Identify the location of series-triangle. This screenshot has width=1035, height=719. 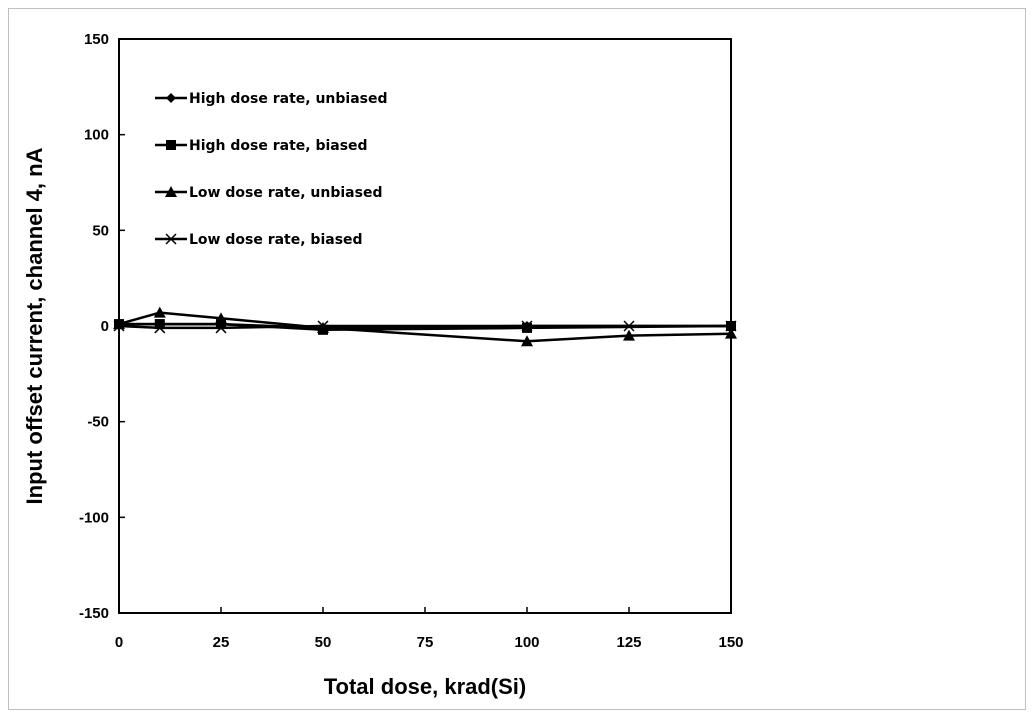
(425, 326).